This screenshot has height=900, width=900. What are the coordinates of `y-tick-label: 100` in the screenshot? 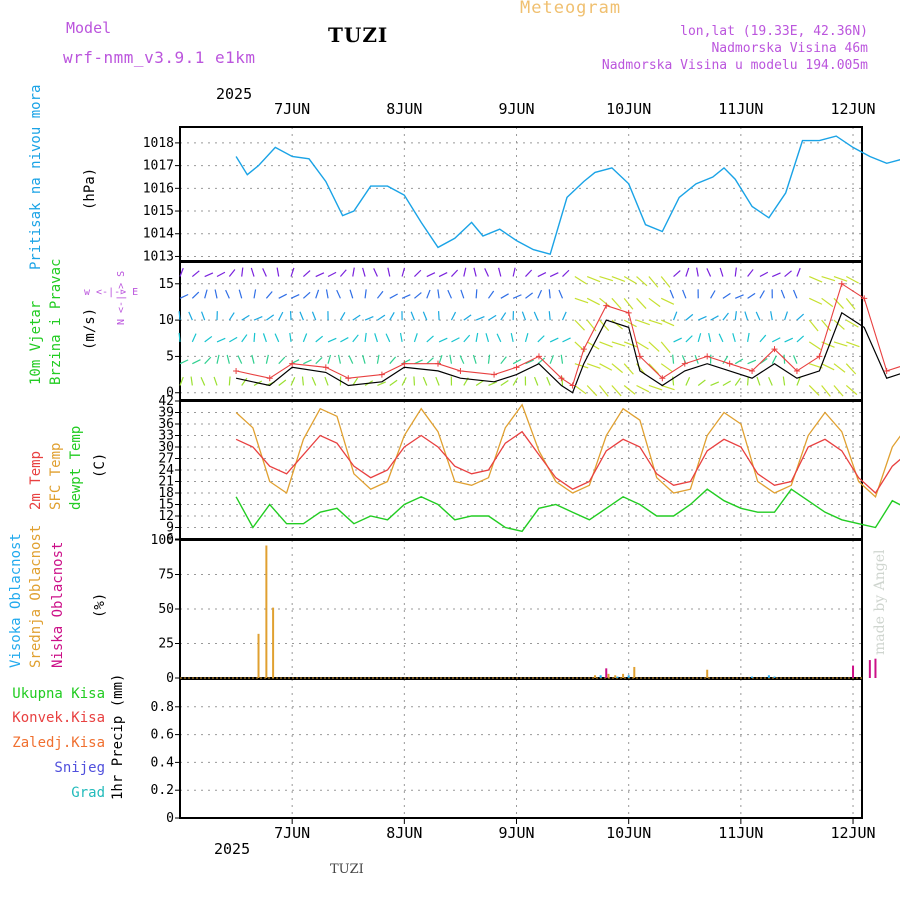 It's located at (162, 540).